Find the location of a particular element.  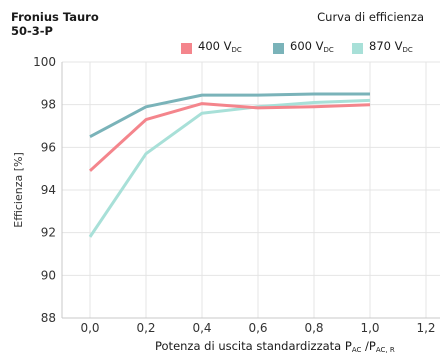

legend-swatch-400v is located at coordinates (186, 48).